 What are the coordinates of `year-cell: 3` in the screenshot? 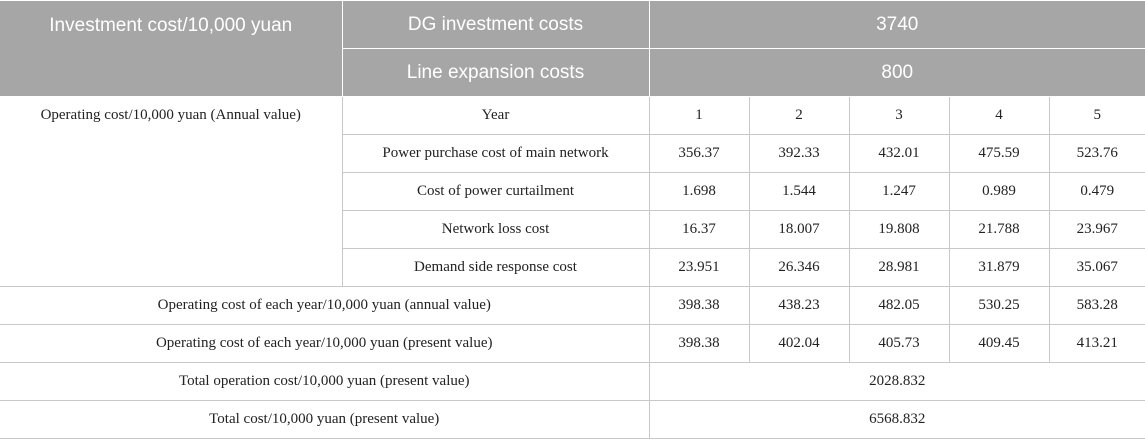 It's located at (899, 115).